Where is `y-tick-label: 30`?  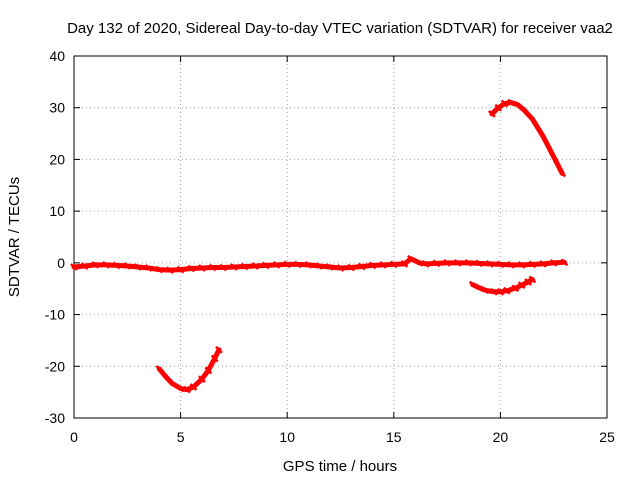 y-tick-label: 30 is located at coordinates (57, 108).